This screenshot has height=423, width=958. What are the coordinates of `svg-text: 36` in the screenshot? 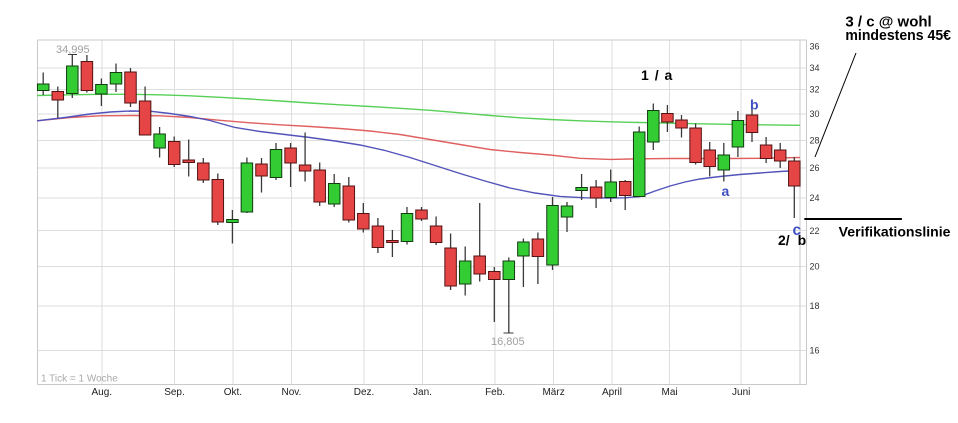 It's located at (815, 47).